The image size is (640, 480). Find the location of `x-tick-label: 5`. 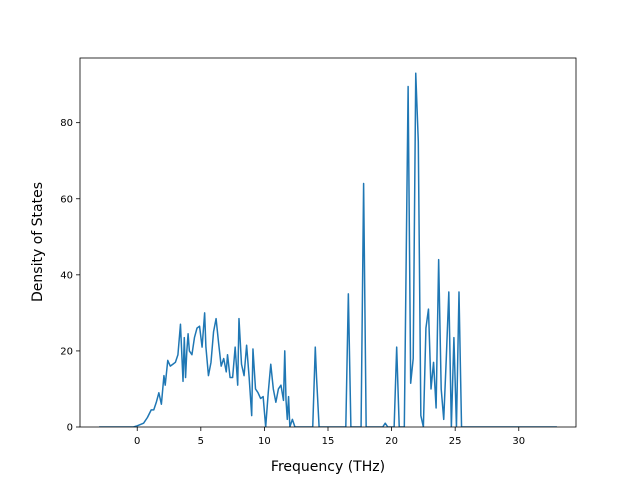

x-tick-label: 5 is located at coordinates (201, 441).